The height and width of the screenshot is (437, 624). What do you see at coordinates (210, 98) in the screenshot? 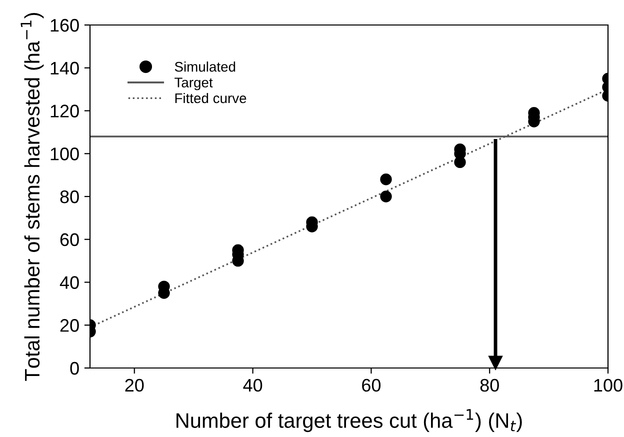
I see `legend-label: Fitted curve` at bounding box center [210, 98].